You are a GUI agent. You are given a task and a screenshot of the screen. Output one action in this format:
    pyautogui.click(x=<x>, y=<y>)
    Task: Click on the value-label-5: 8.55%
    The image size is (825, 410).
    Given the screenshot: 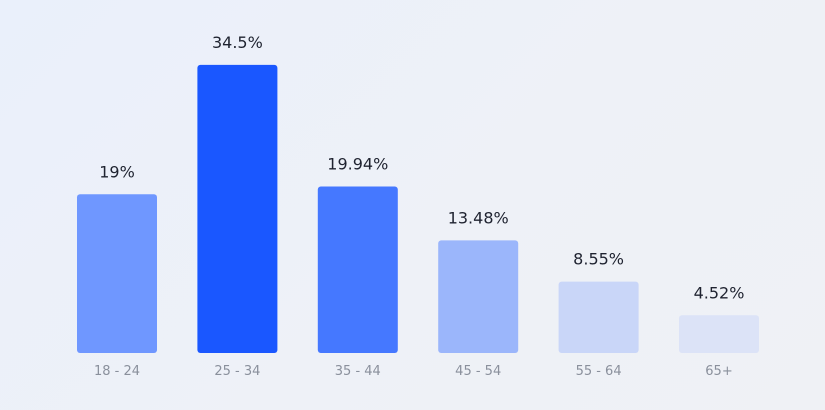 What is the action you would take?
    pyautogui.click(x=598, y=259)
    